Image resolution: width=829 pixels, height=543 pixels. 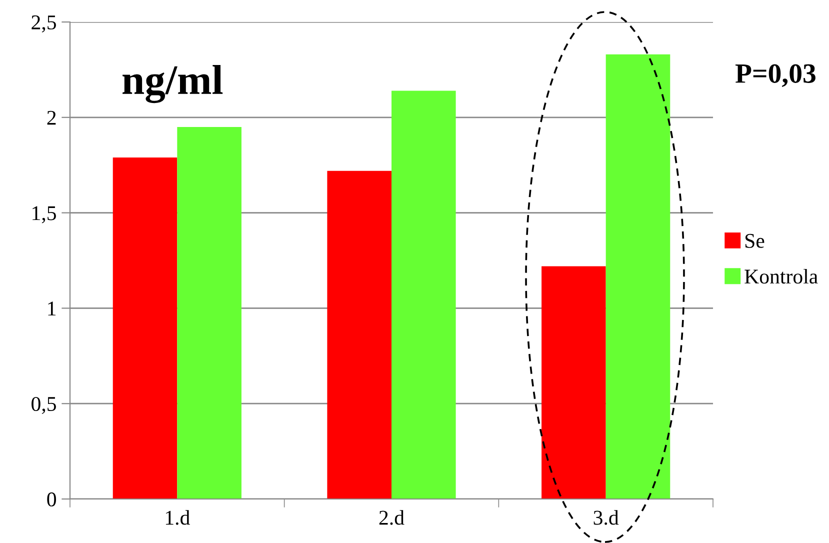 What do you see at coordinates (781, 276) in the screenshot?
I see `legend-label: Kontrola` at bounding box center [781, 276].